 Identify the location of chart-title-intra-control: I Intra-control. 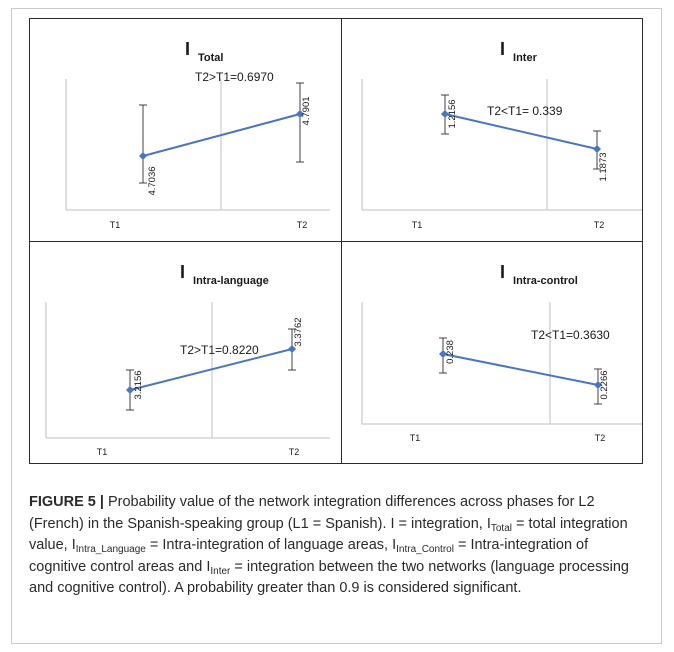
(539, 274).